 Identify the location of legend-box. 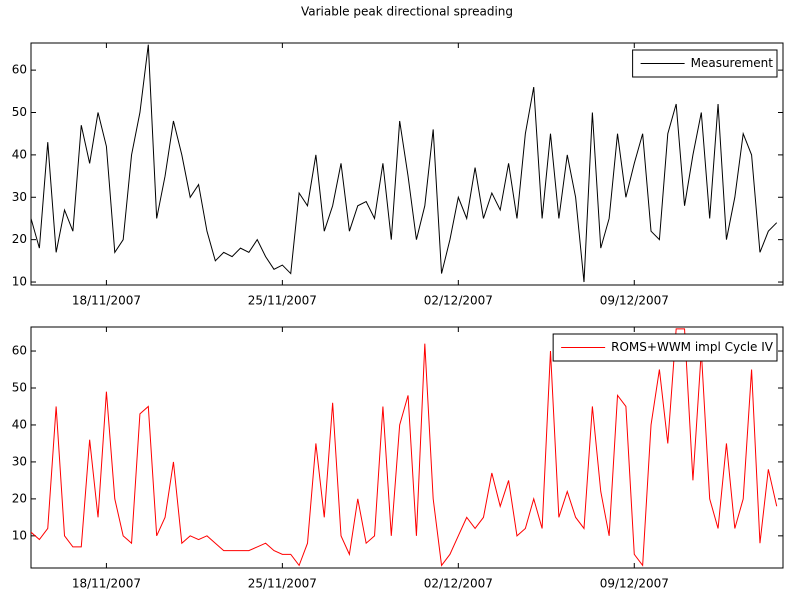
(665, 347).